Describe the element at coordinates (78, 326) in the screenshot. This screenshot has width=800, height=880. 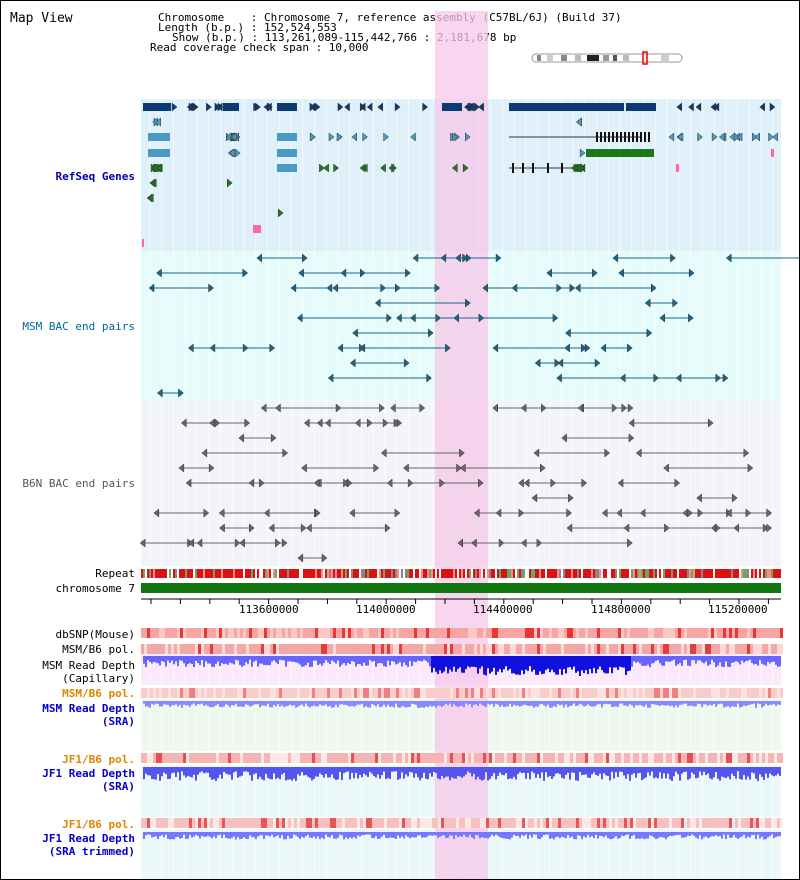
I see `track-label-msm-bac: MSM BAC end pairs` at that location.